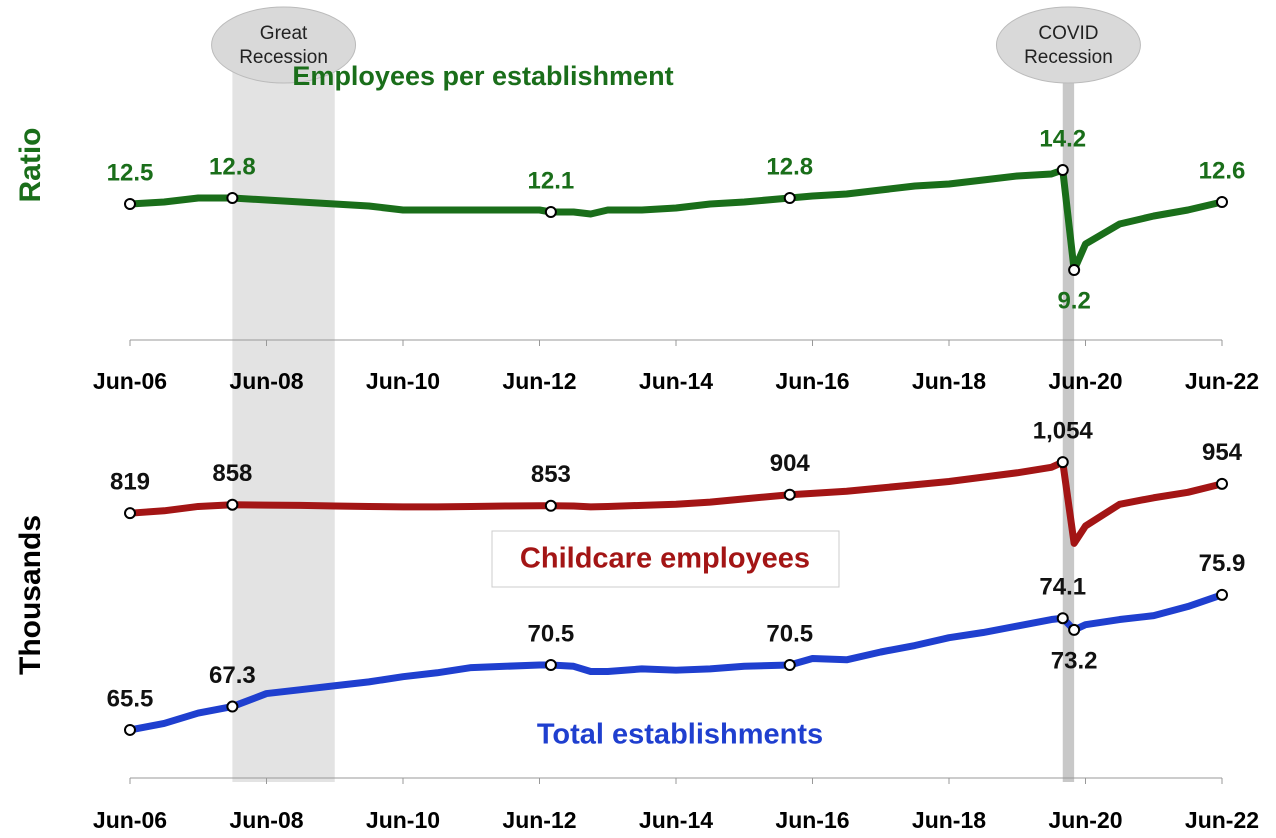 The width and height of the screenshot is (1276, 838). What do you see at coordinates (1073, 300) in the screenshot?
I see `data-label: 9.2` at bounding box center [1073, 300].